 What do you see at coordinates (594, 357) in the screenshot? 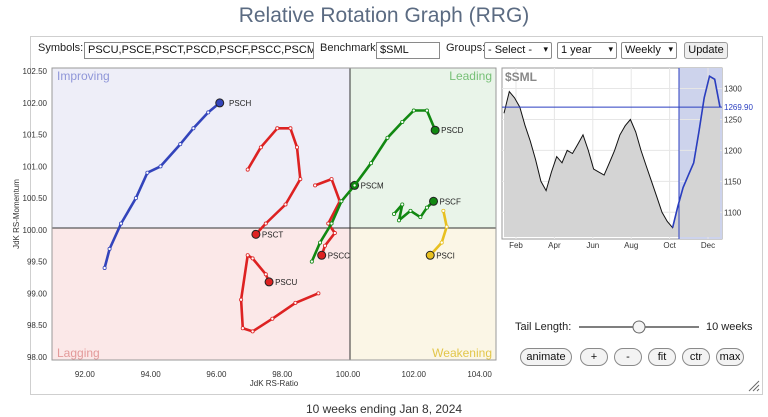
I see `zoom-in-button: +` at bounding box center [594, 357].